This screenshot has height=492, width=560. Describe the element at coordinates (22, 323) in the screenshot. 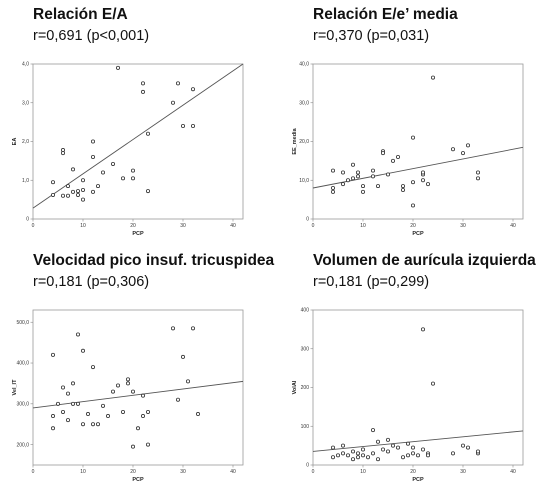

I see `y-tick-label: 500,0` at that location.